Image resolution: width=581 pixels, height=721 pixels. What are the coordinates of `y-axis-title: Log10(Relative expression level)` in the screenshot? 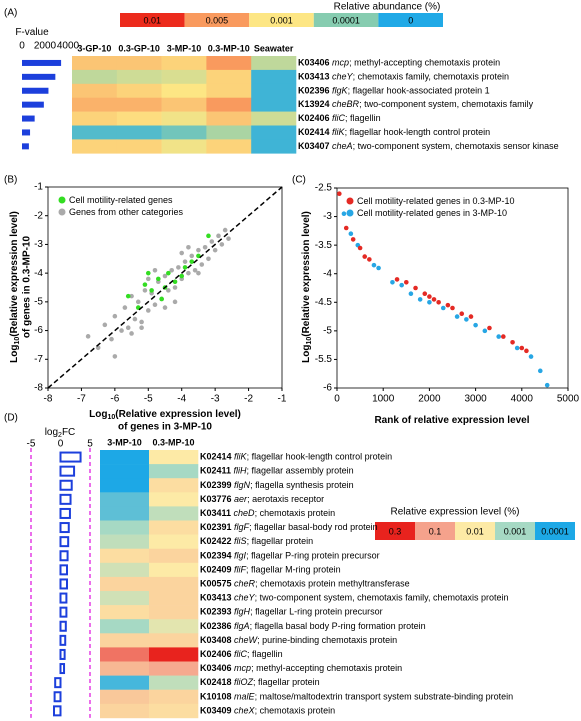 It's located at (307, 287).